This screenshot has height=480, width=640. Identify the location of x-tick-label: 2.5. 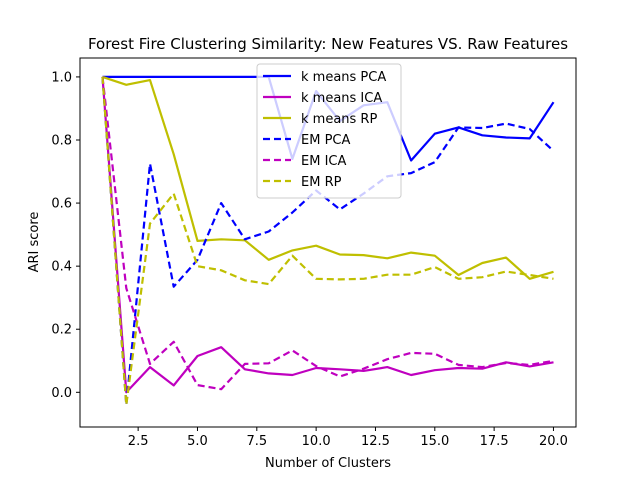
(138, 441).